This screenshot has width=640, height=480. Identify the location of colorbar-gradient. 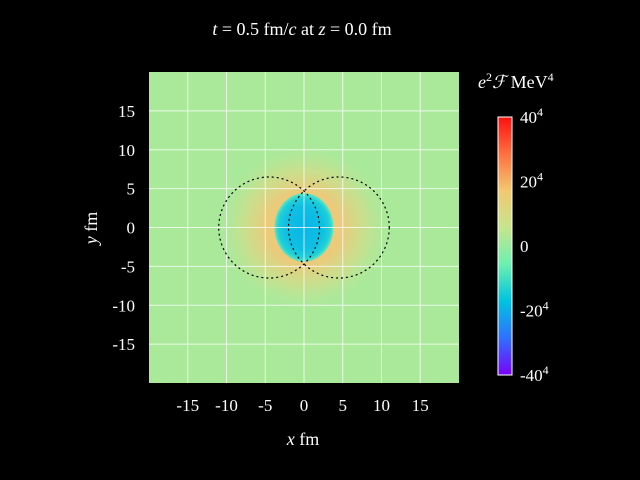
(505, 246).